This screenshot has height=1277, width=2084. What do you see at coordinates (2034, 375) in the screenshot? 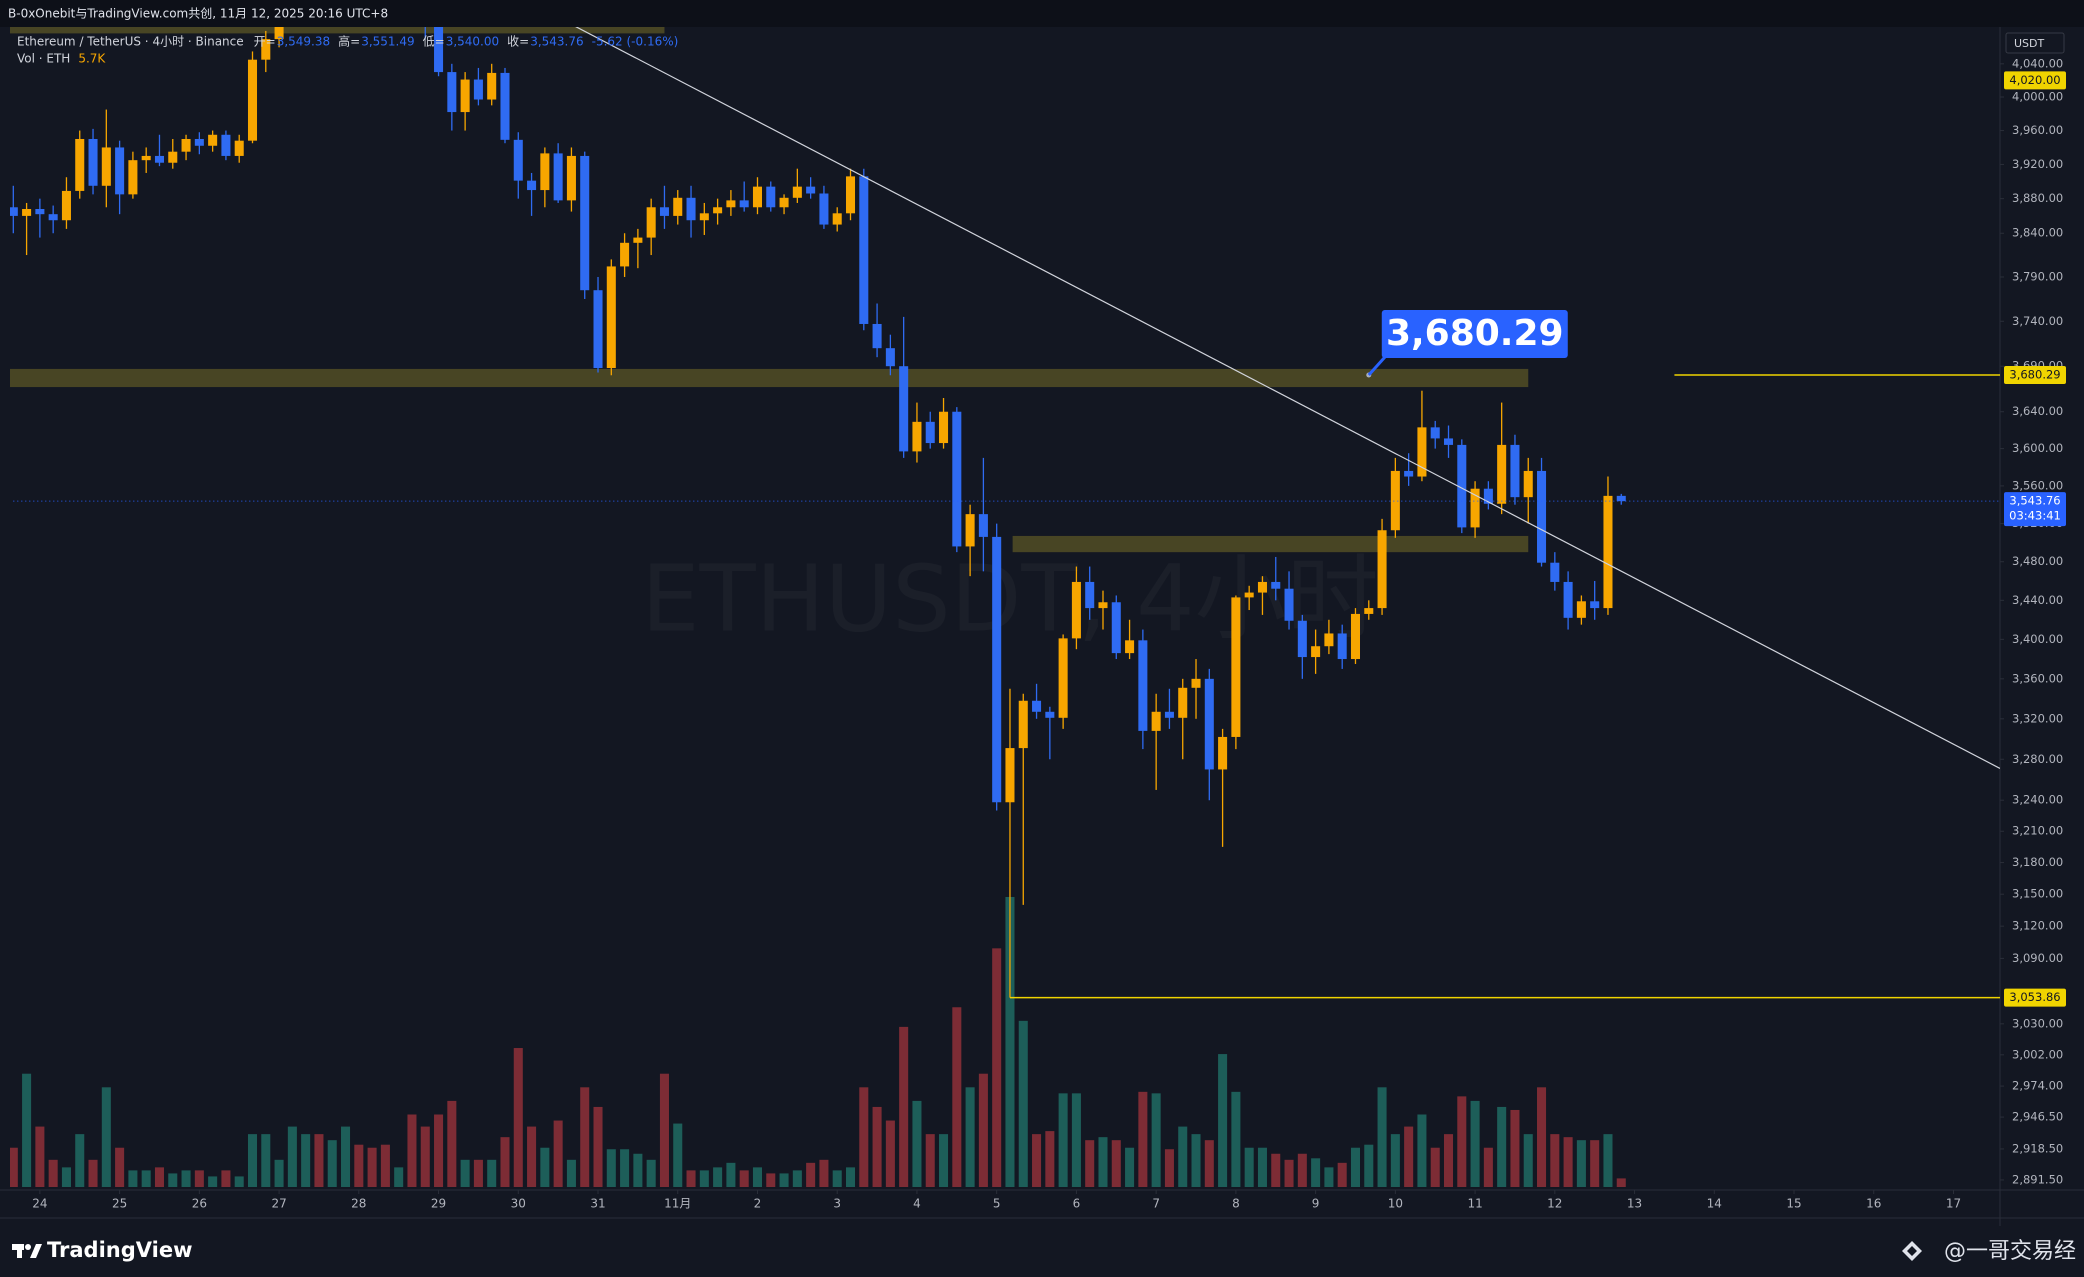
I see `price-label-text: 3,680.29` at bounding box center [2034, 375].